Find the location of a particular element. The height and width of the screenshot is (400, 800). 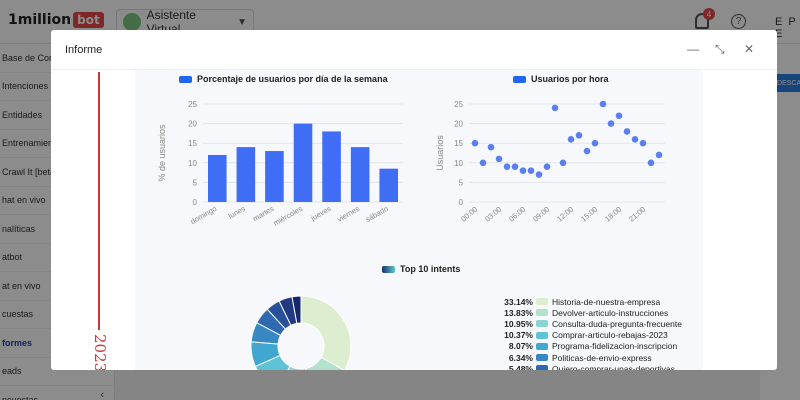

intent-label: Quiero-comprar-unas-deportivas is located at coordinates (613, 366).